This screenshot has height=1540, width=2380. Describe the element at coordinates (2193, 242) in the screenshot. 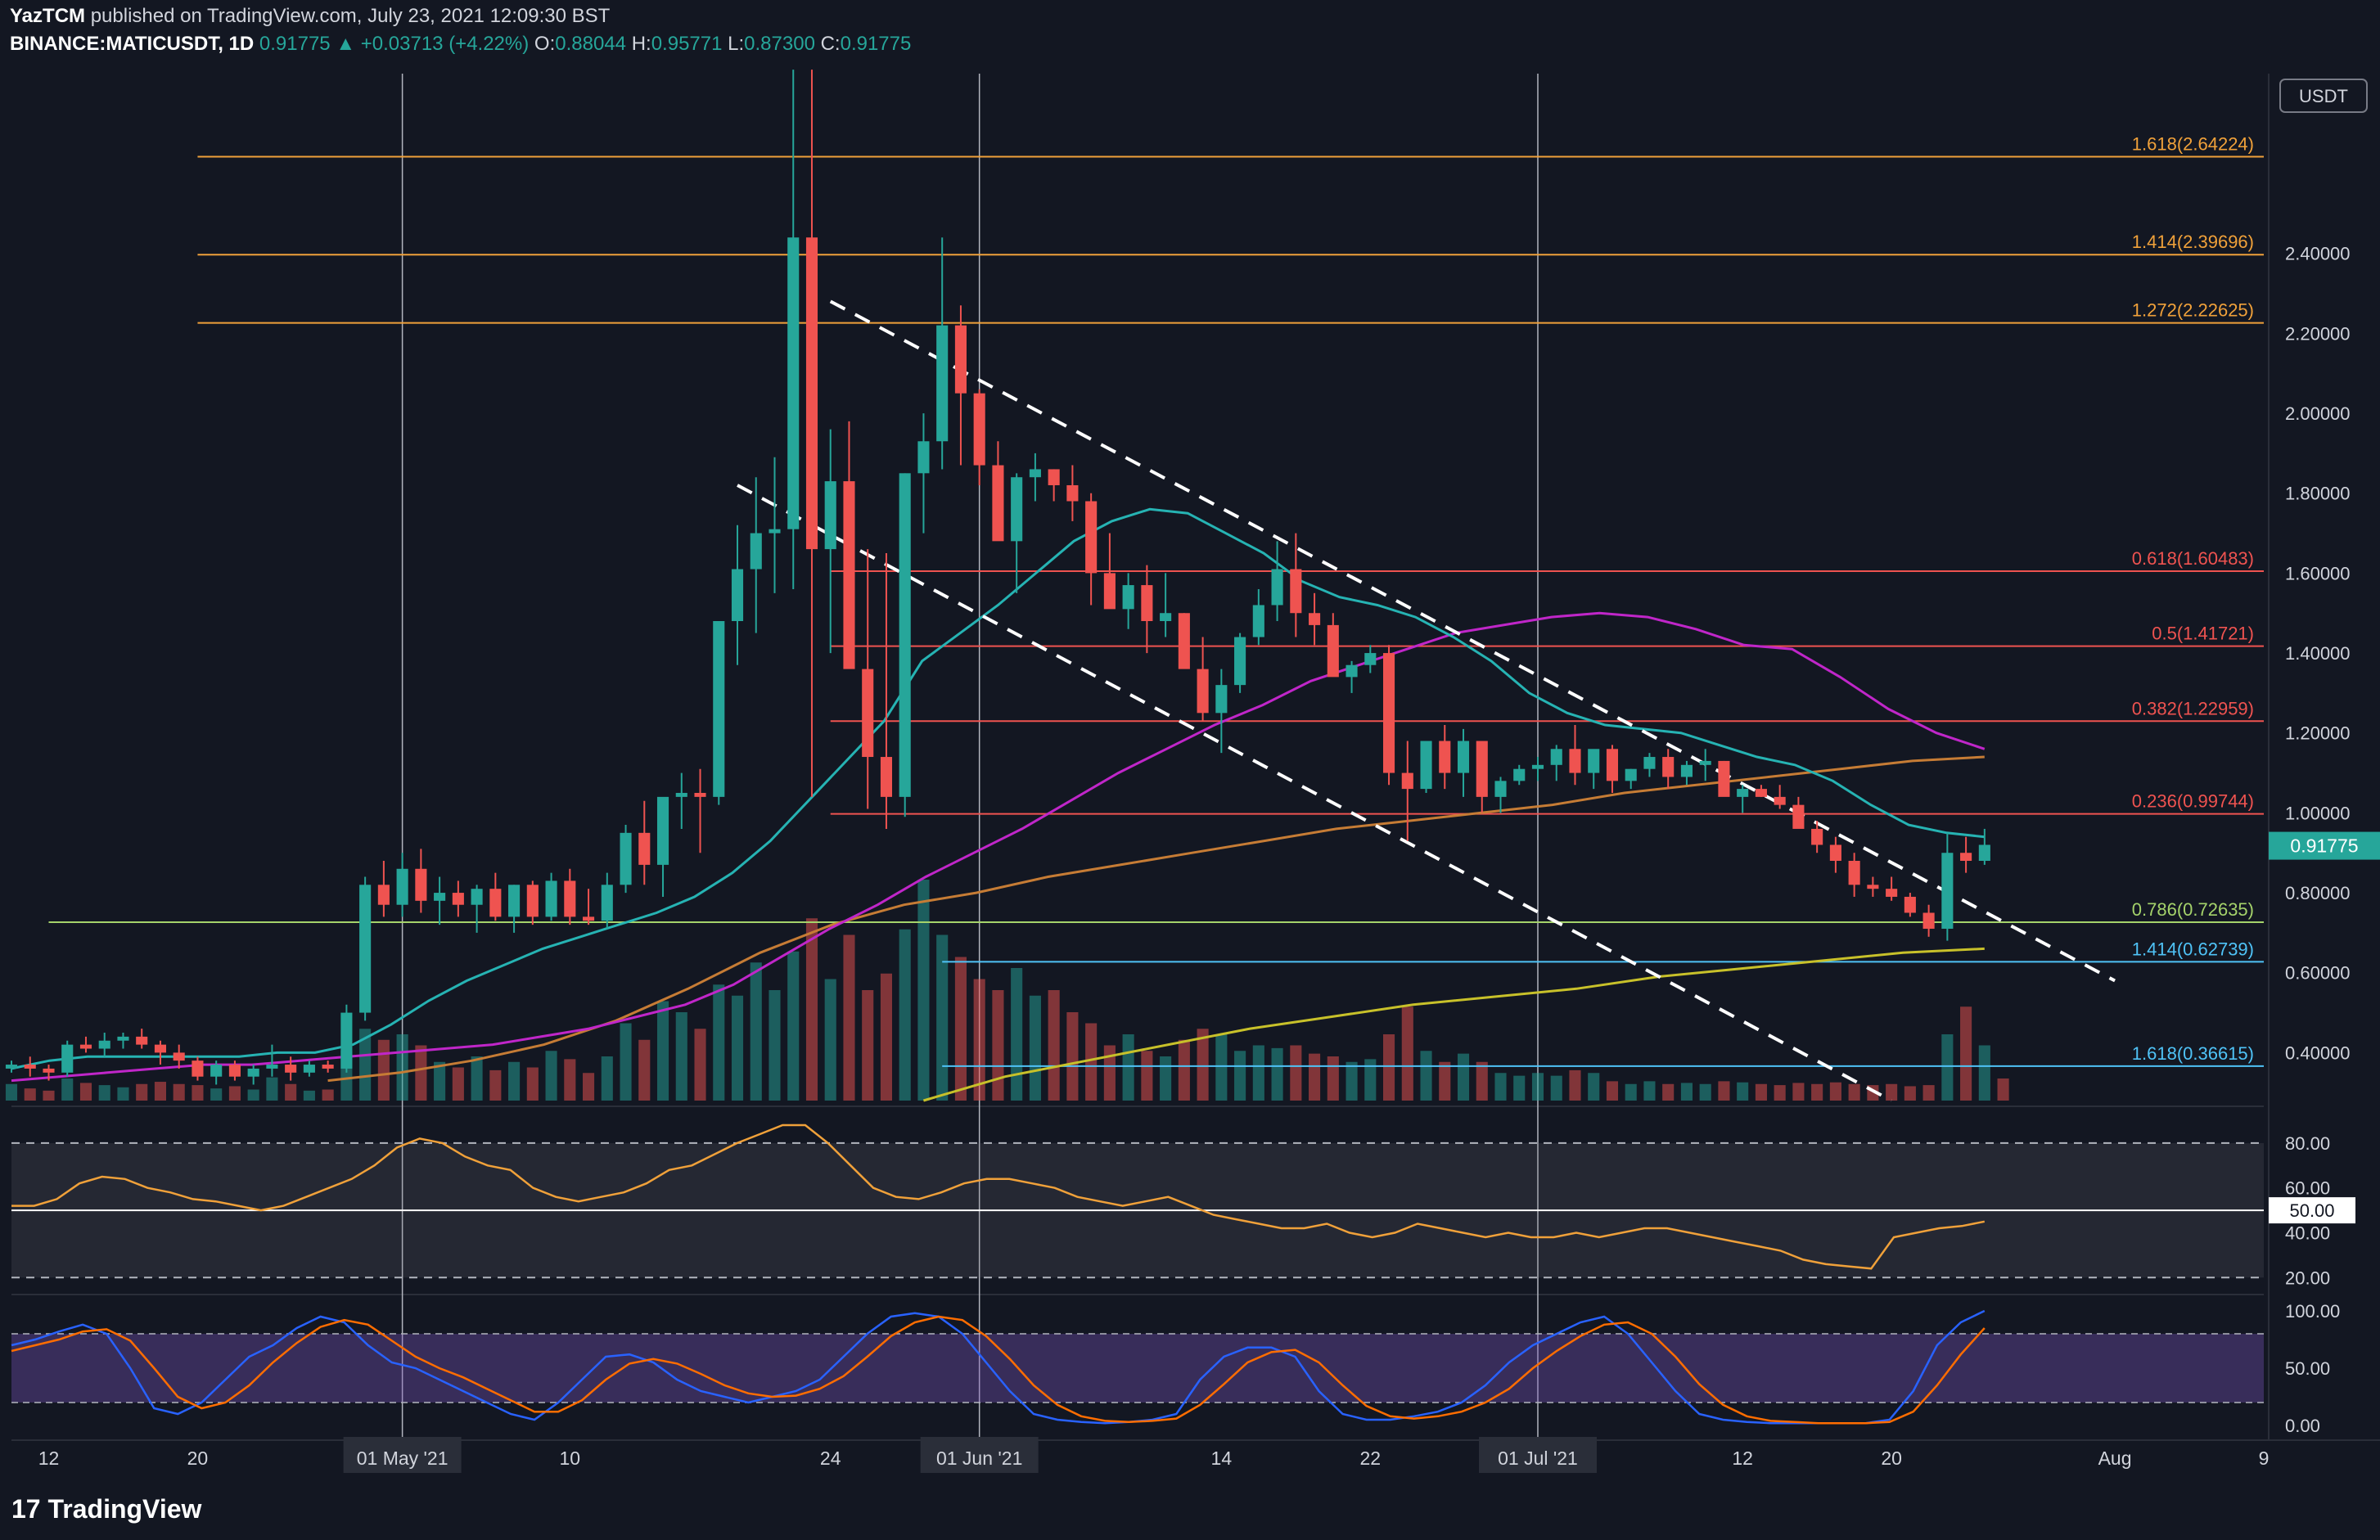

I see `fib-level-label: 1.414(2.39696)` at that location.